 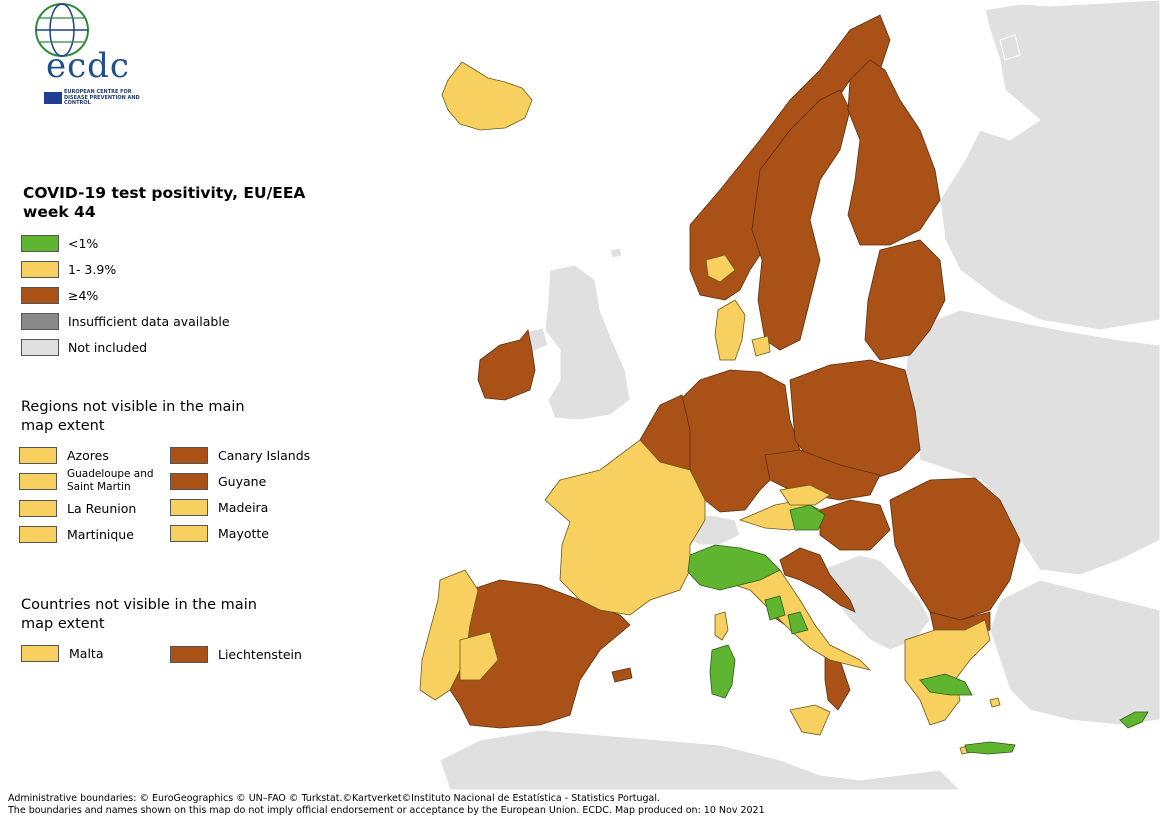 What do you see at coordinates (947, 672) in the screenshot?
I see `region-greece` at bounding box center [947, 672].